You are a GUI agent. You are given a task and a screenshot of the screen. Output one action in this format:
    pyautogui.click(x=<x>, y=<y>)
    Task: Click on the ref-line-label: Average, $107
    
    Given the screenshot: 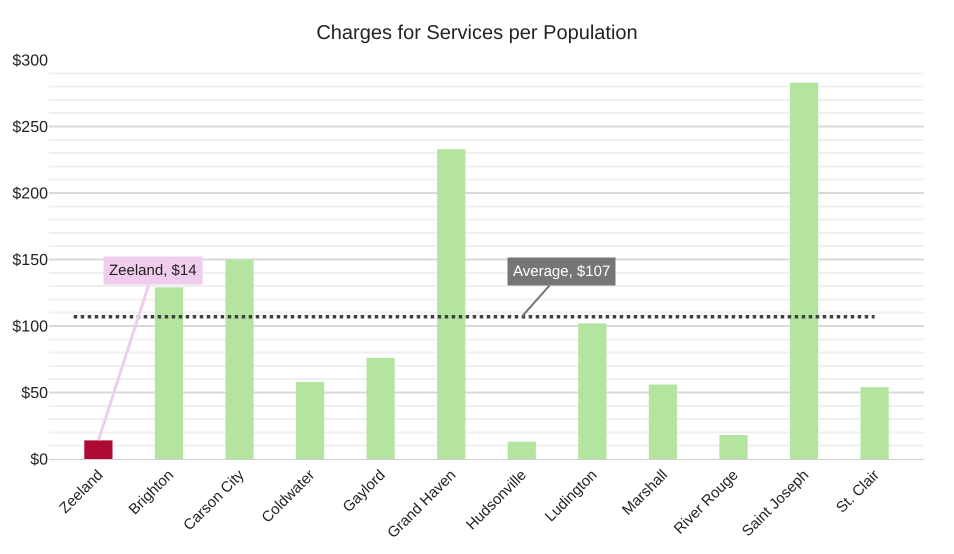 What is the action you would take?
    pyautogui.click(x=561, y=271)
    